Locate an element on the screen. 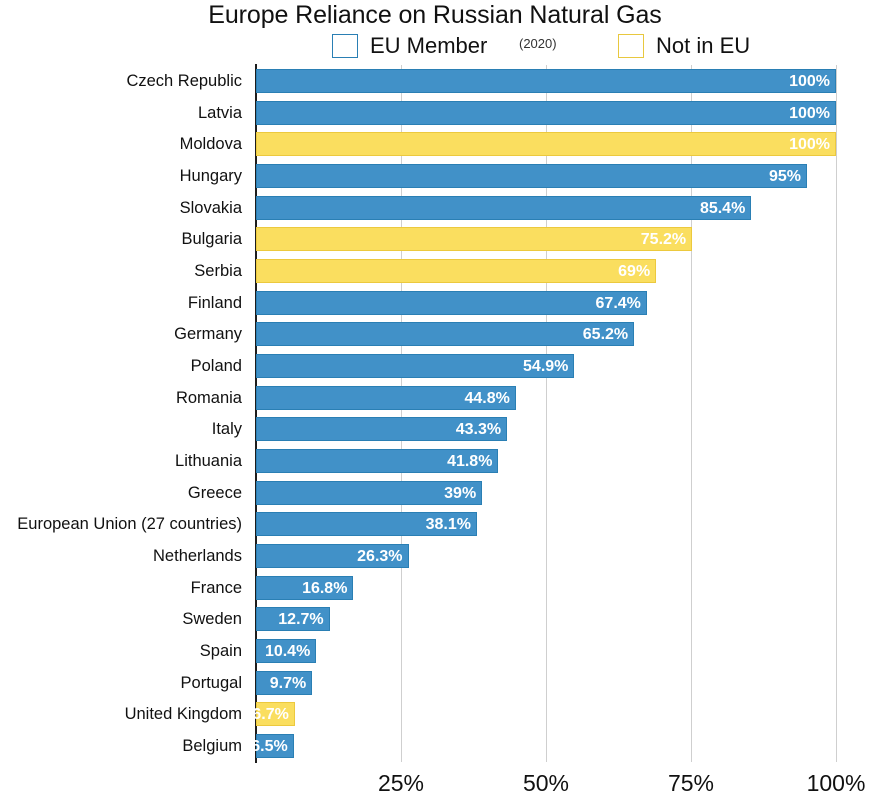 This screenshot has height=802, width=870. bar: 16.8% is located at coordinates (305, 587).